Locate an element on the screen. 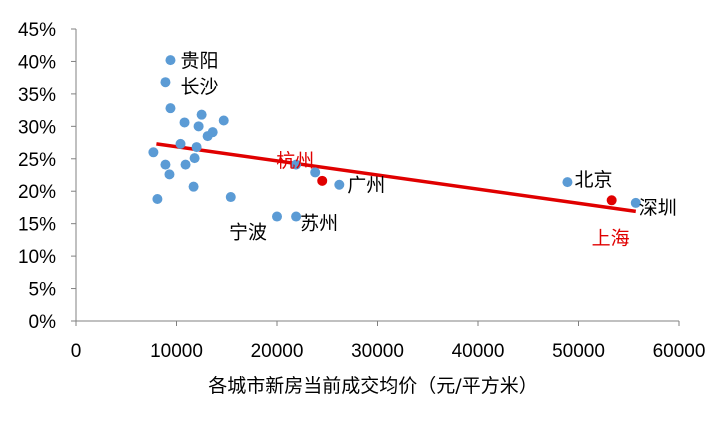  point-label: 深圳 is located at coordinates (658, 208).